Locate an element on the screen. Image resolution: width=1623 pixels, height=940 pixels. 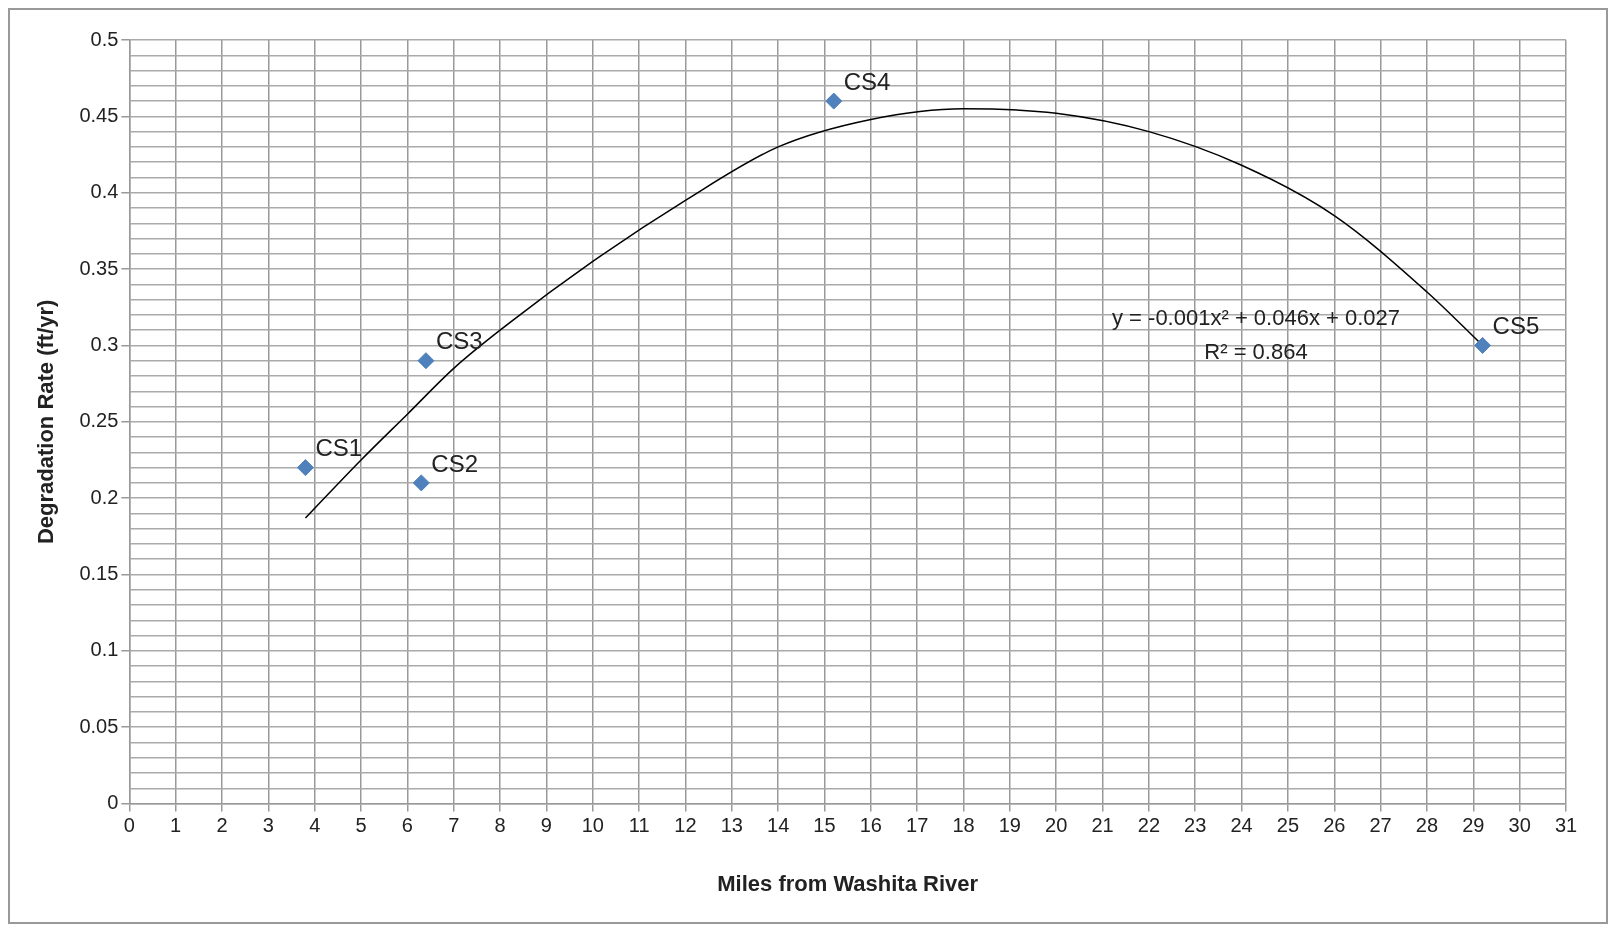
y-tick-label: 0.3 is located at coordinates (104, 343).